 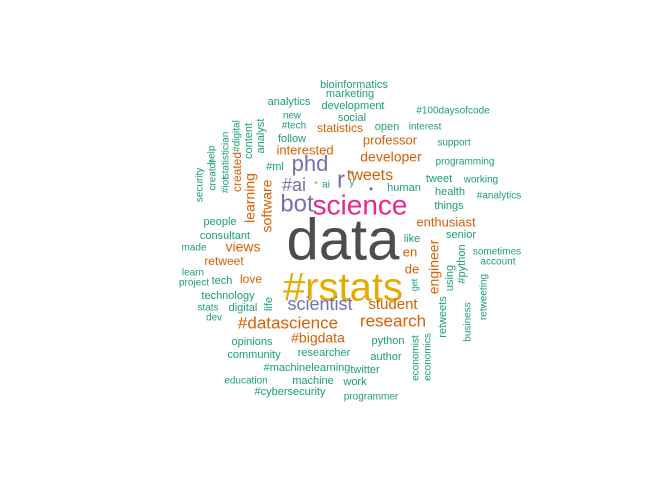 I want to click on word-social: social, so click(x=352, y=118).